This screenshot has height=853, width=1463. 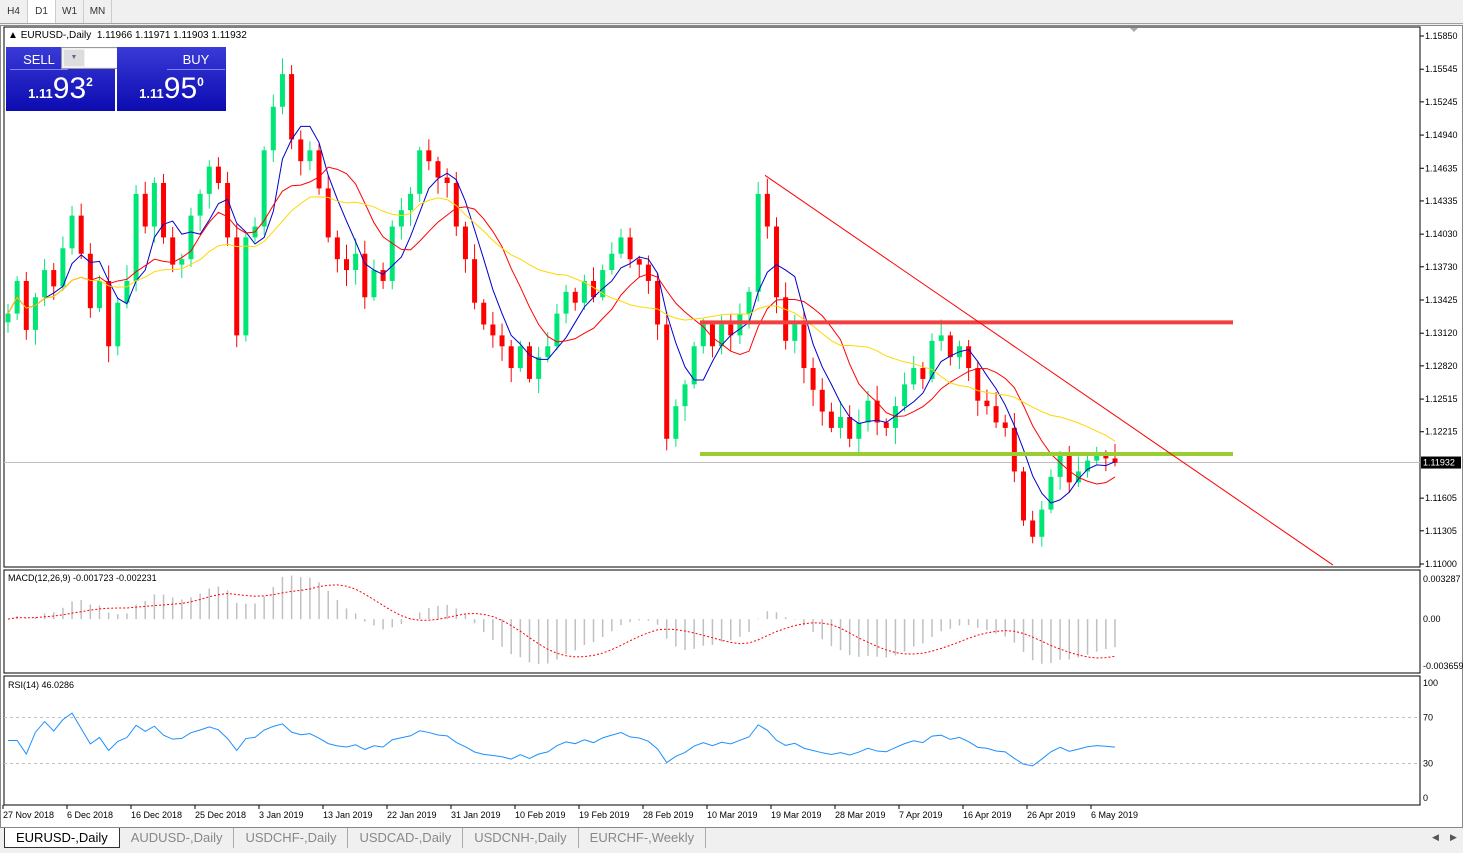 I want to click on current-price-label: 1.11932, so click(x=1439, y=463).